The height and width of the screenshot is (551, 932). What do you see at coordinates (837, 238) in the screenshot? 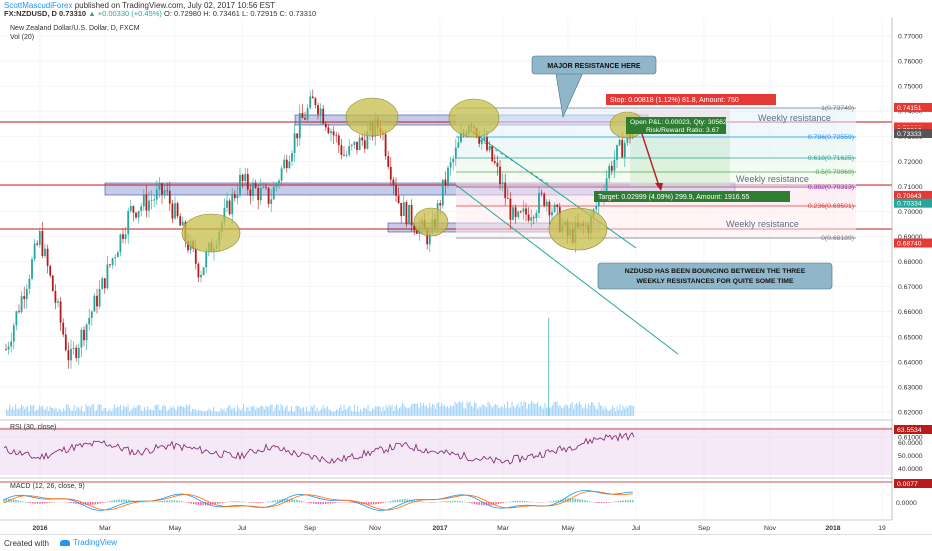
I see `fib-level-label: 0(0.68189)` at bounding box center [837, 238].